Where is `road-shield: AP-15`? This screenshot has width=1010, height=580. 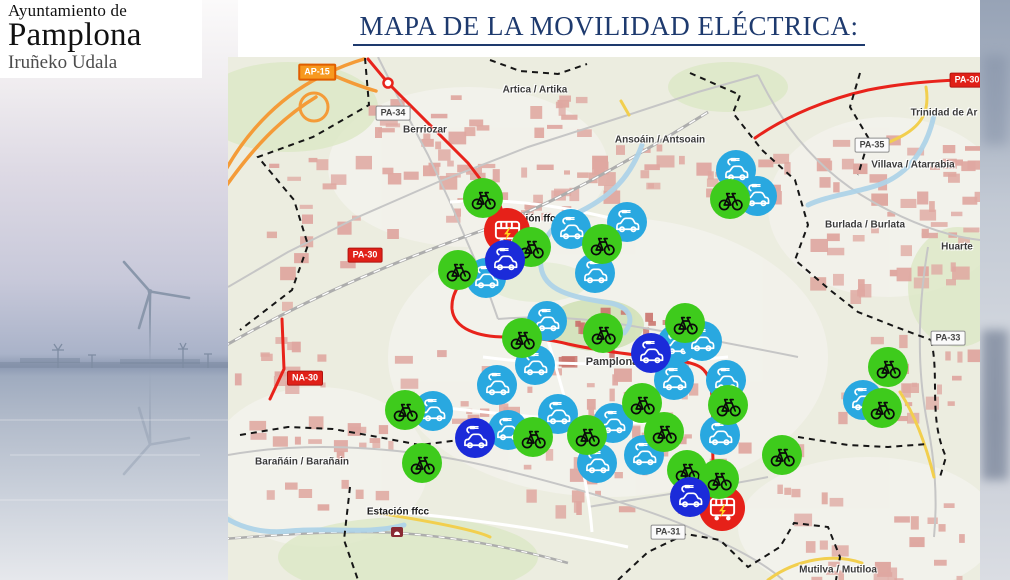
road-shield: AP-15 is located at coordinates (317, 72).